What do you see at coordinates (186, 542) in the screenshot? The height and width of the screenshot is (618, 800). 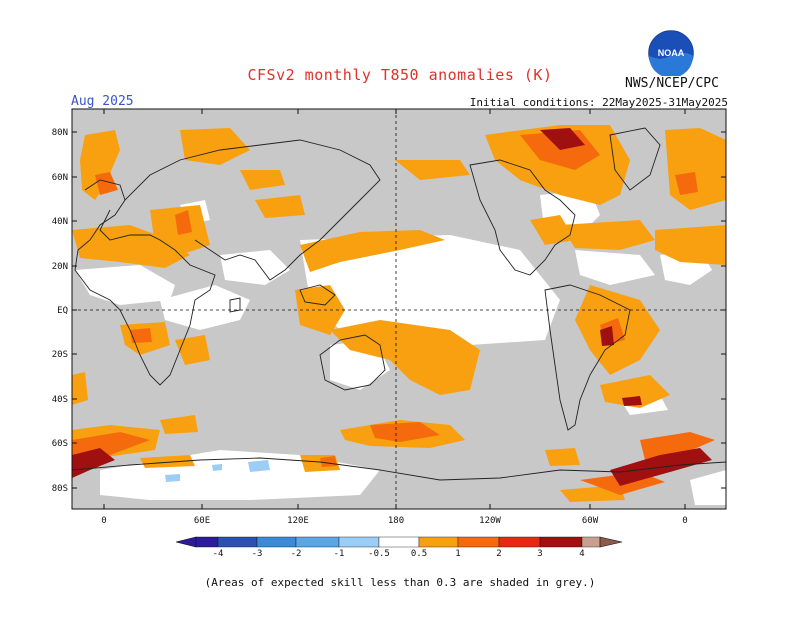 I see `colorbar-arrow-left` at bounding box center [186, 542].